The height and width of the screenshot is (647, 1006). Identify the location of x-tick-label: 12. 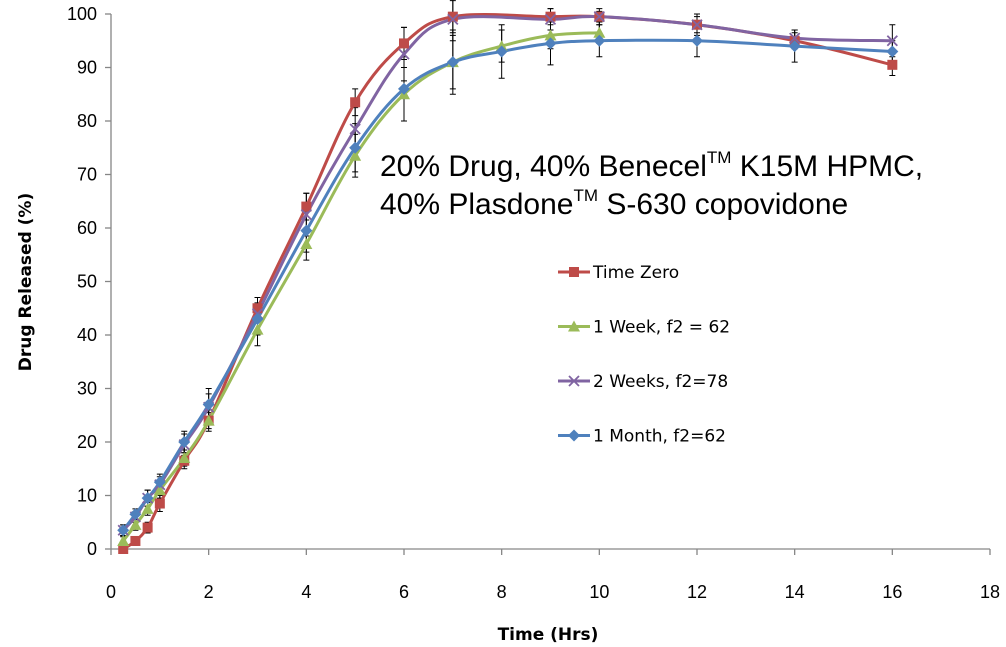
(697, 592).